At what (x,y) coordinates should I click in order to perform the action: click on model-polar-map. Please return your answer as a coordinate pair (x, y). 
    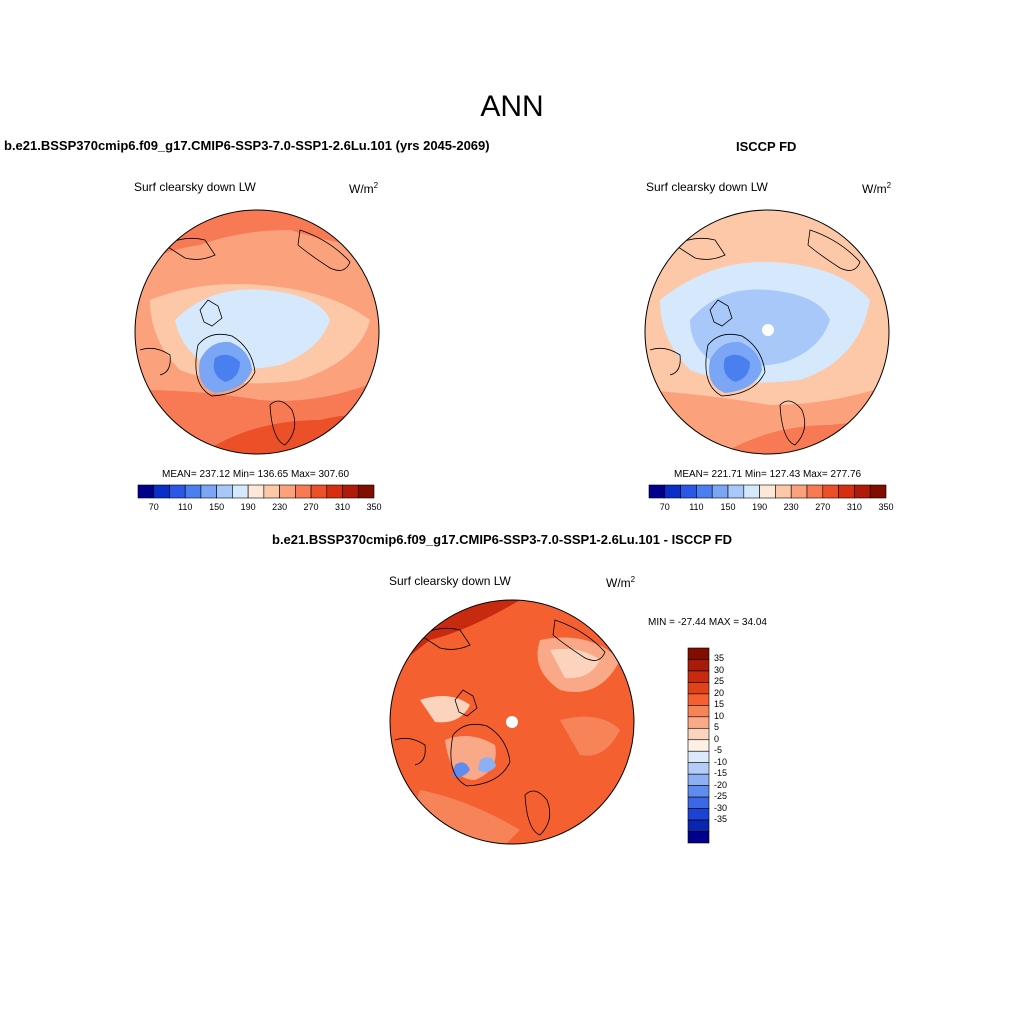
    Looking at the image, I should click on (257, 332).